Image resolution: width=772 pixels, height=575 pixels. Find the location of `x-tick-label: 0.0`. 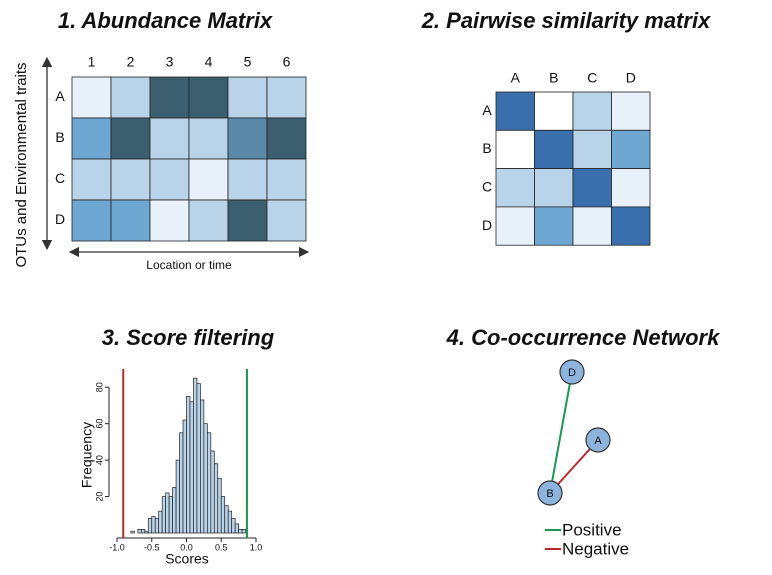

x-tick-label: 0.0 is located at coordinates (186, 547).